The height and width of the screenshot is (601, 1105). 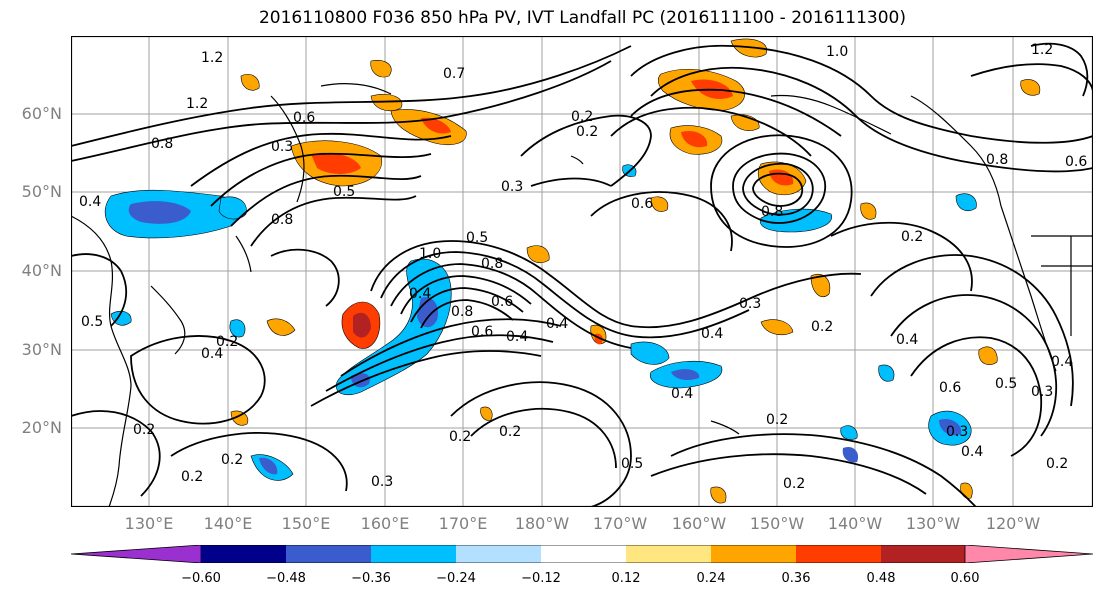 What do you see at coordinates (463, 523) in the screenshot?
I see `lon-label-170e: 170°E` at bounding box center [463, 523].